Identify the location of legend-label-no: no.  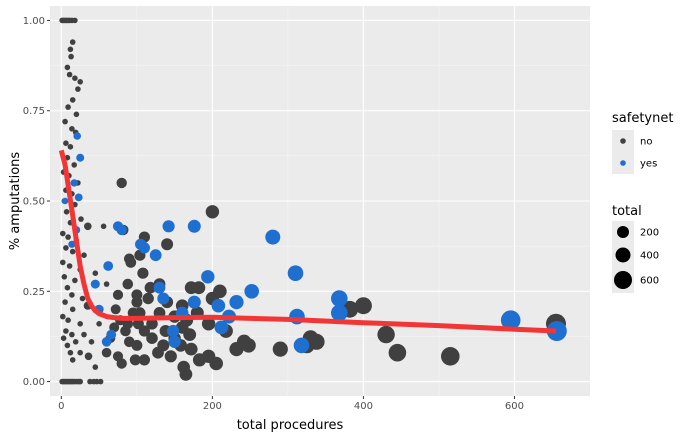
(646, 142).